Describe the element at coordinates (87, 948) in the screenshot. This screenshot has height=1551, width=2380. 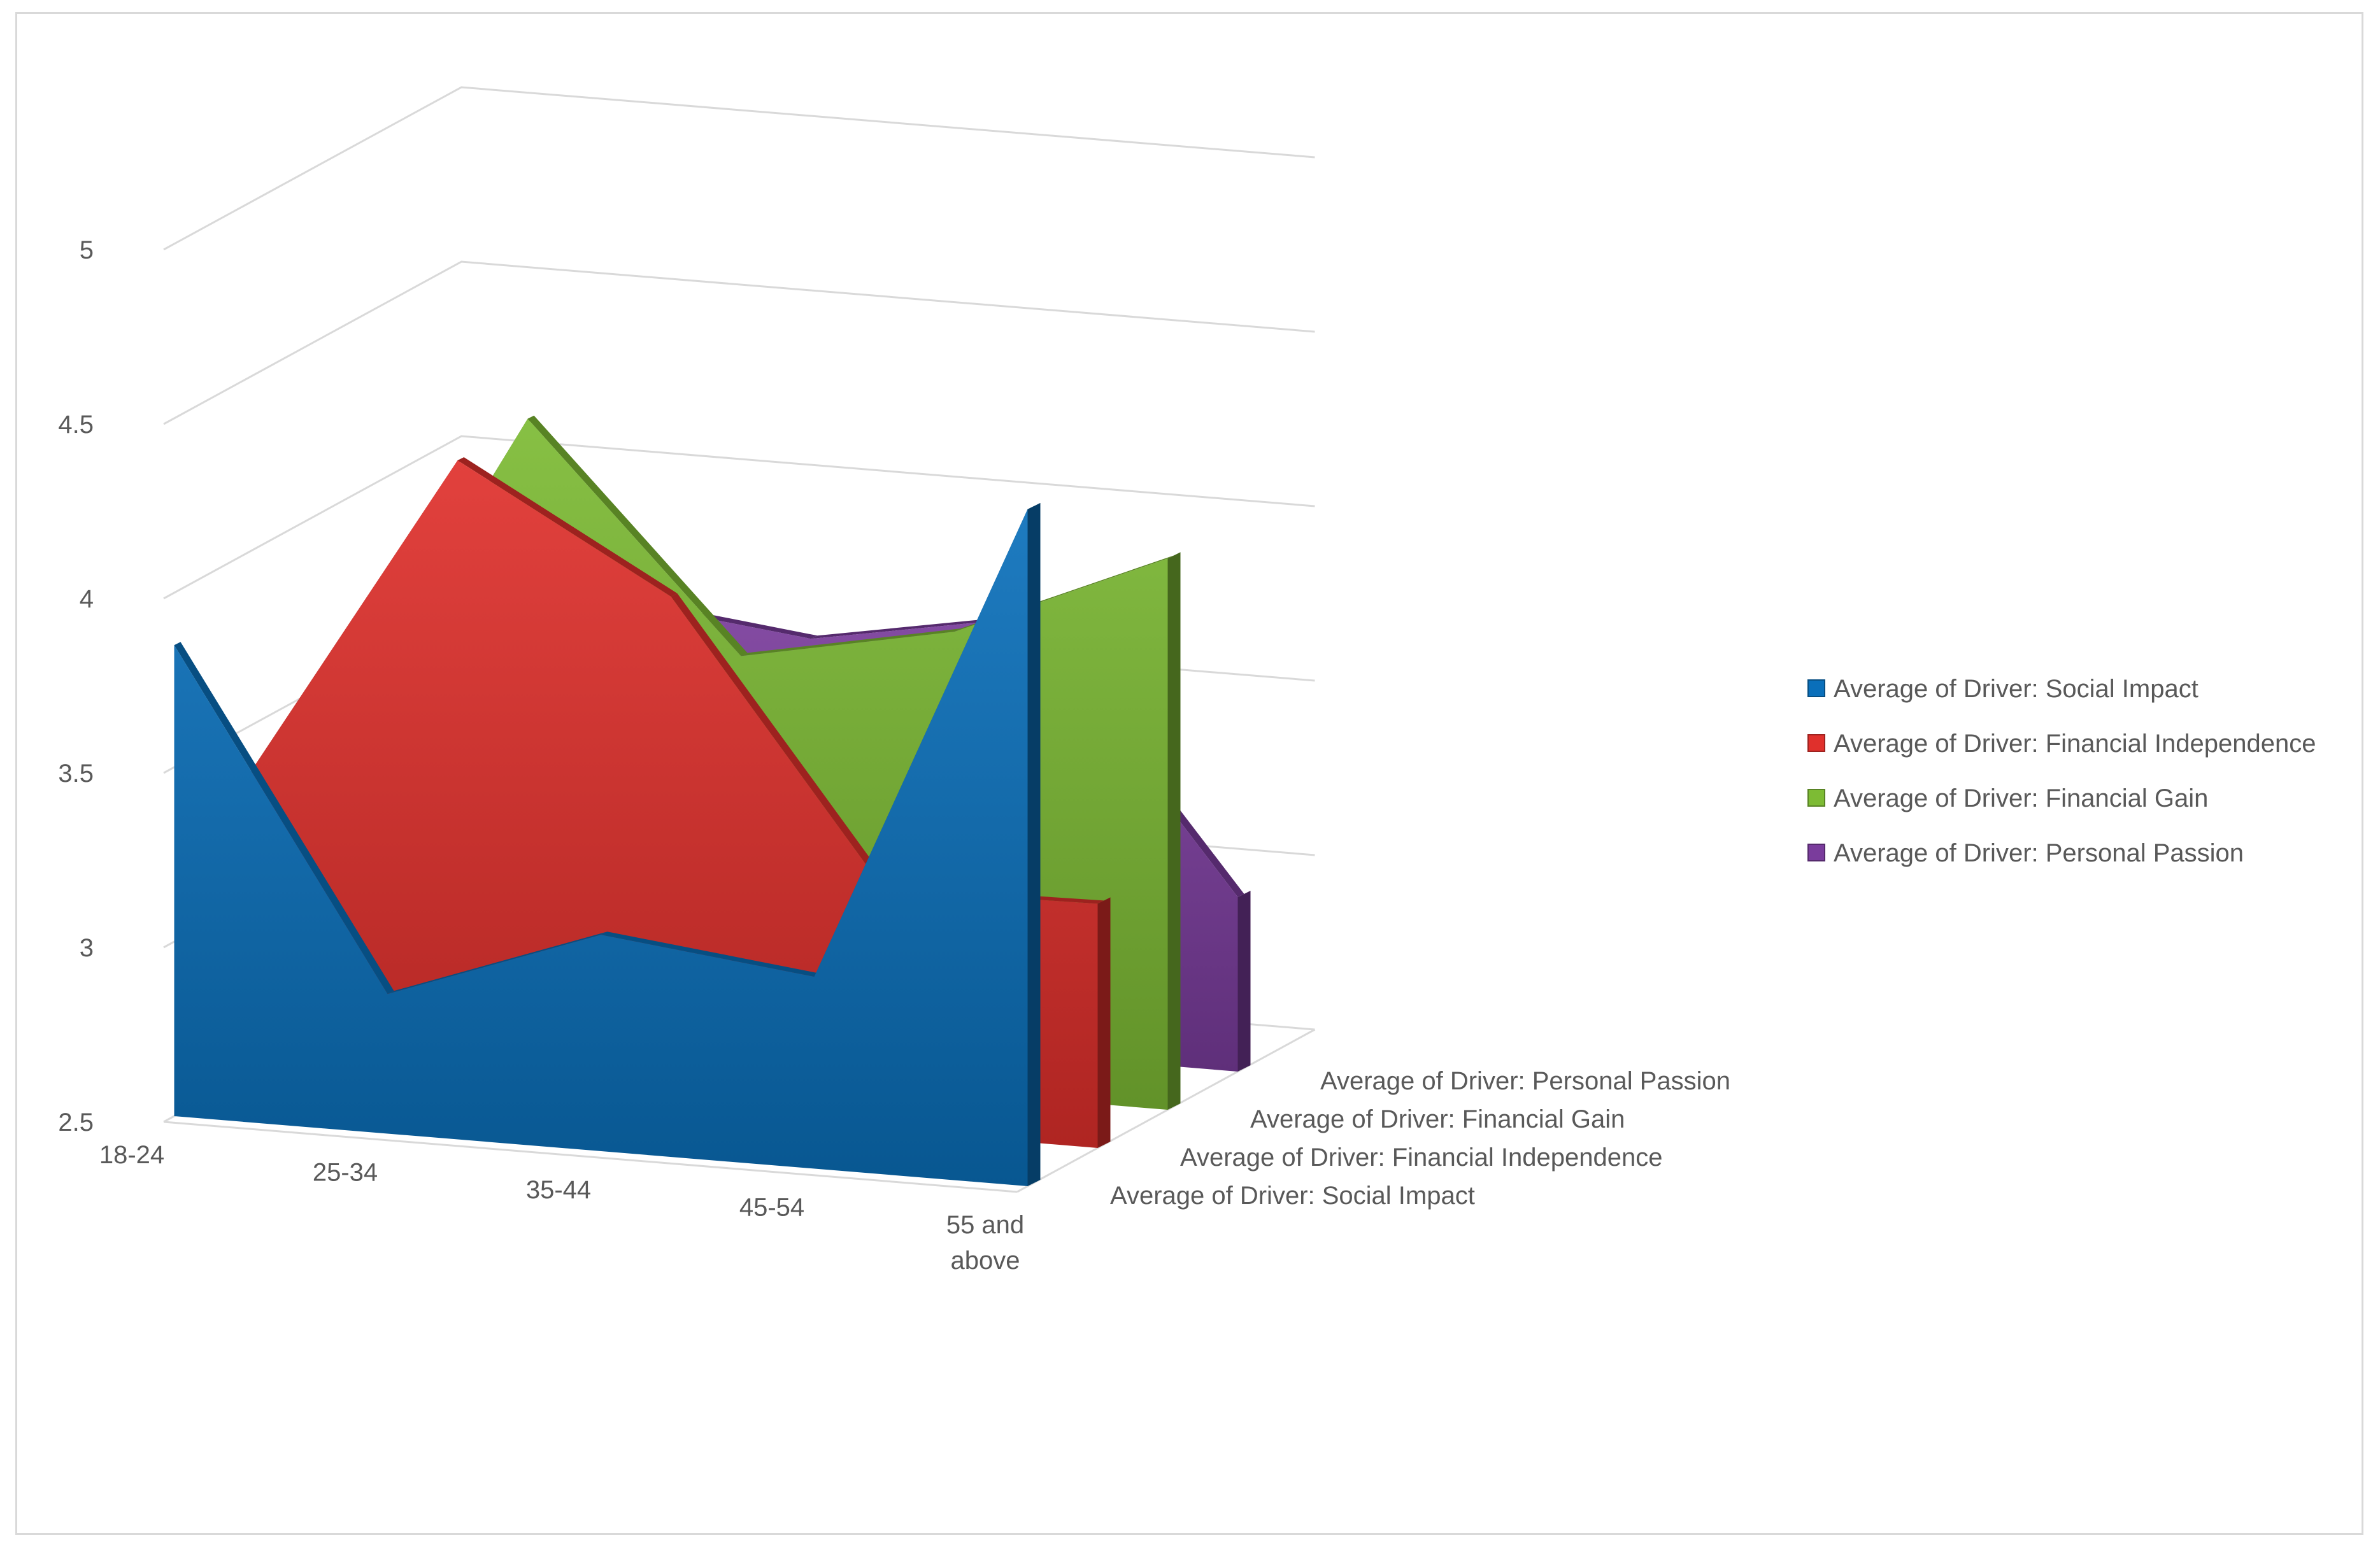
I see `y-tick-label: 3` at that location.